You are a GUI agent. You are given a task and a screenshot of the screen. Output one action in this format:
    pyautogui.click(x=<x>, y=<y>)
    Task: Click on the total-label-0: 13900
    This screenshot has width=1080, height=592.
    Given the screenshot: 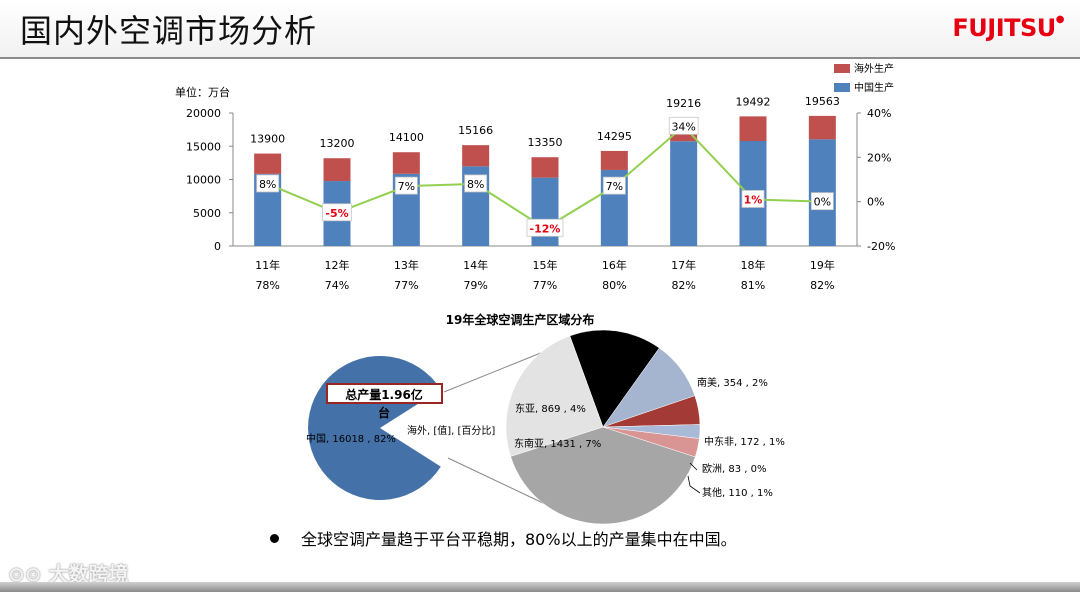 What is the action you would take?
    pyautogui.click(x=267, y=139)
    